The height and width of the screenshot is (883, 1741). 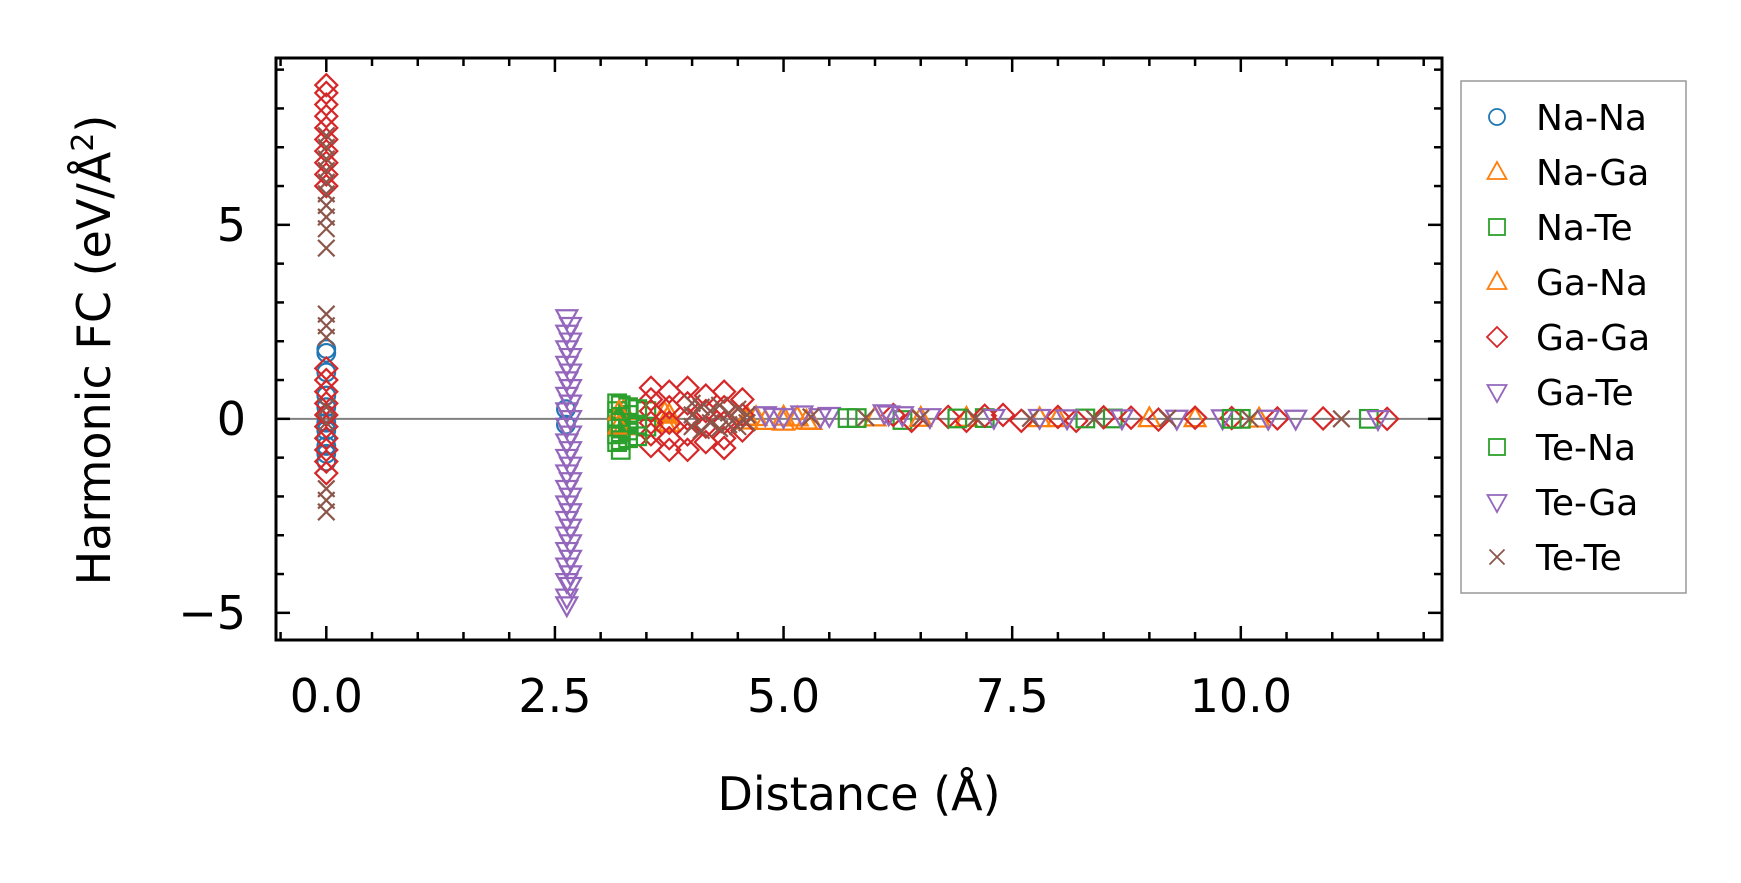 What do you see at coordinates (858, 794) in the screenshot?
I see `x-axis-label: Distance (Å)` at bounding box center [858, 794].